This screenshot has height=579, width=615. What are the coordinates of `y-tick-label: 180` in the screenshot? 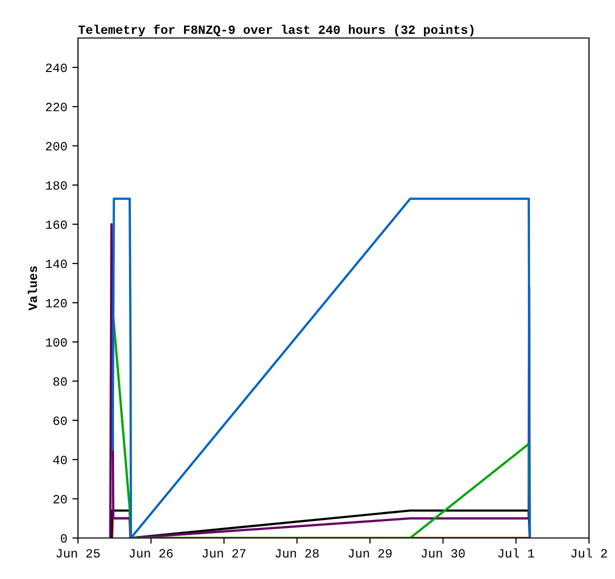 It's located at (56, 185).